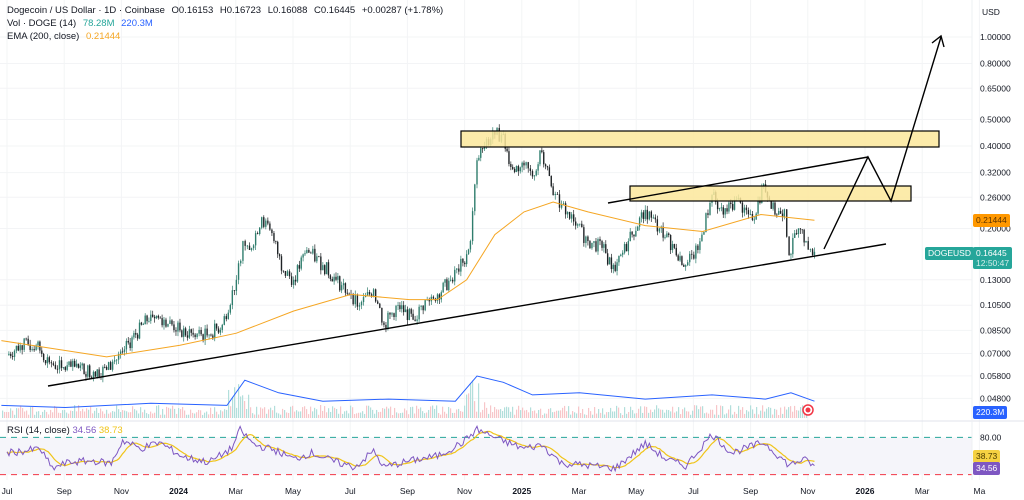 The height and width of the screenshot is (500, 1024). I want to click on symbol-tag: DOGEUSD, so click(949, 253).